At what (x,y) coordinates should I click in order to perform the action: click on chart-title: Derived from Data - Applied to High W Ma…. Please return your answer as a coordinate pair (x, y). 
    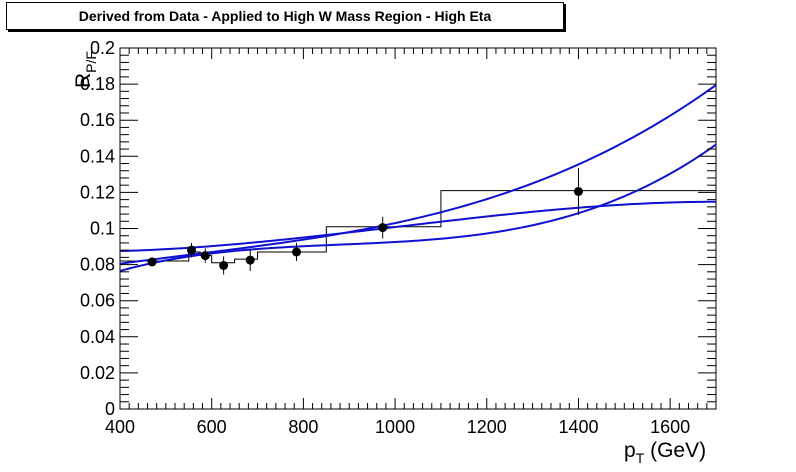
    Looking at the image, I should click on (285, 16).